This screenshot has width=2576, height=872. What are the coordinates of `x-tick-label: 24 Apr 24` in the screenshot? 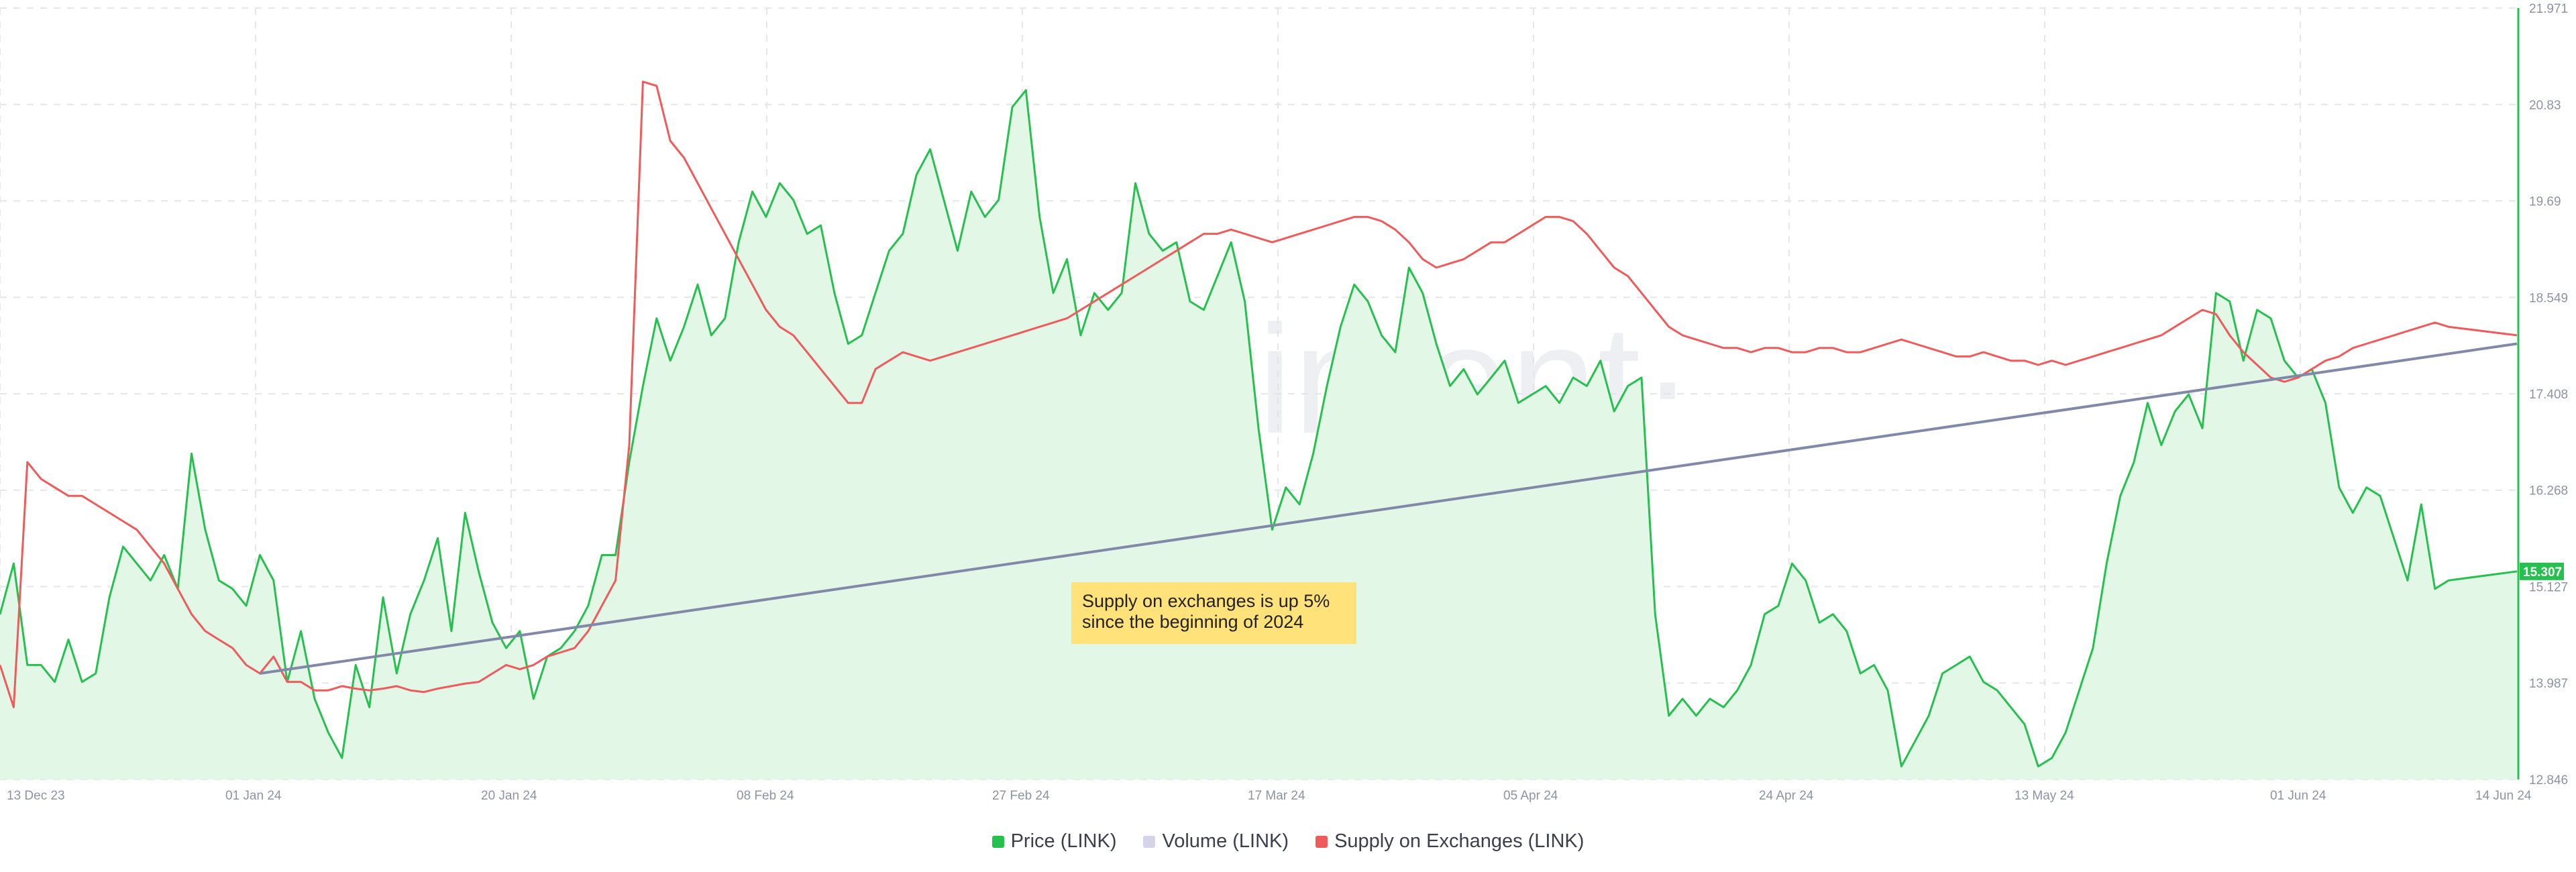 It's located at (1786, 796).